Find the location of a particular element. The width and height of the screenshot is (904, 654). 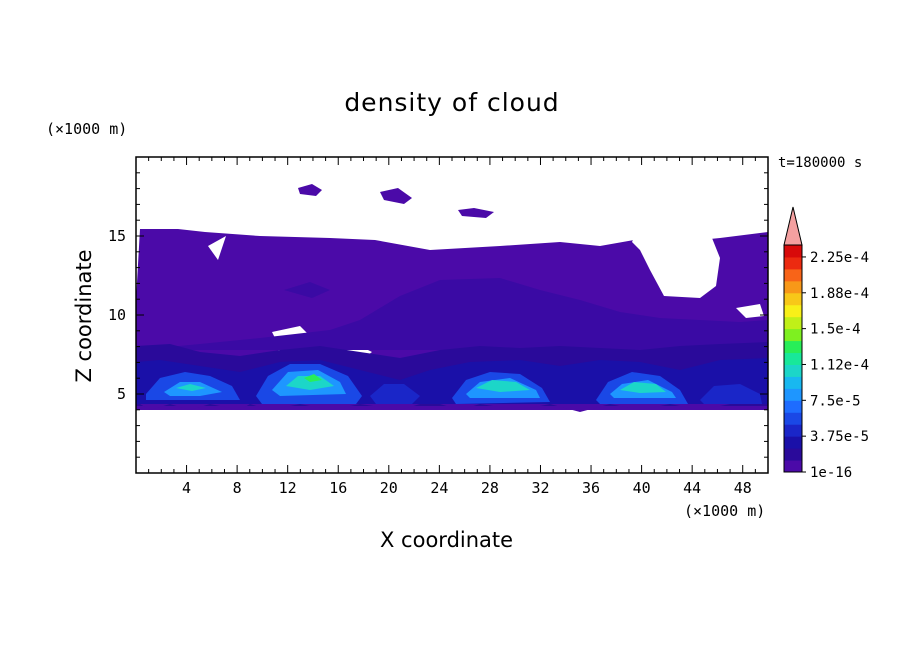

x-axis-label: X coordinate is located at coordinates (447, 540).